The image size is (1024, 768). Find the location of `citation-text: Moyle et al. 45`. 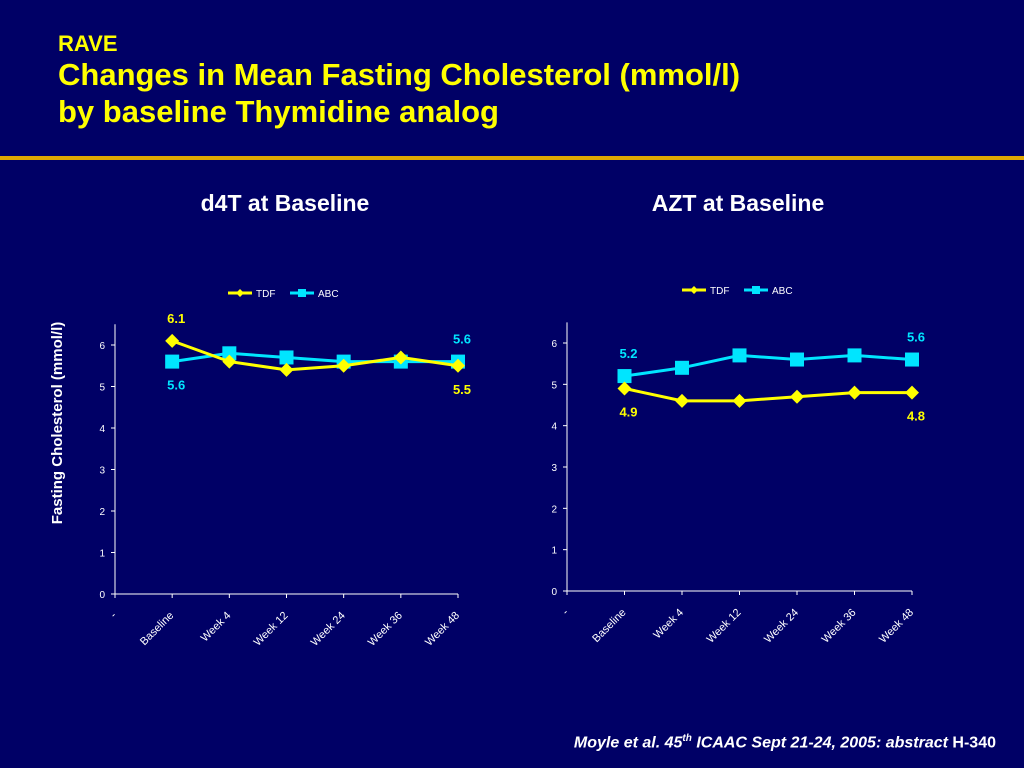

citation-text: Moyle et al. 45 is located at coordinates (628, 743).